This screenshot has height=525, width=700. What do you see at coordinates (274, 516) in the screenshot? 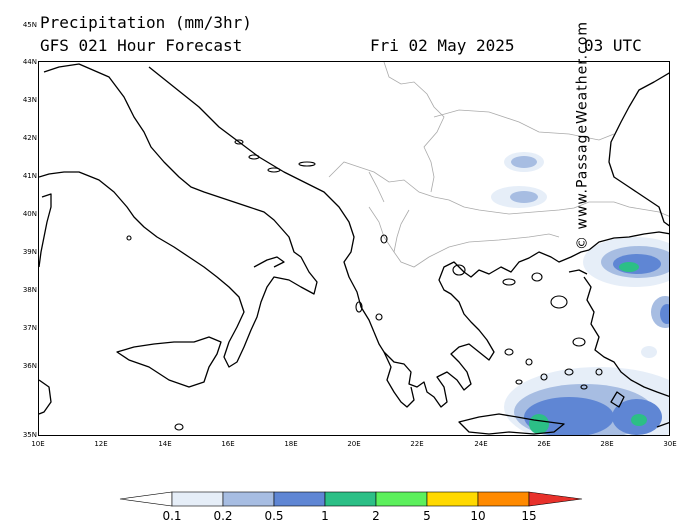
I see `colorbar-label-2: 0.5` at bounding box center [274, 516].